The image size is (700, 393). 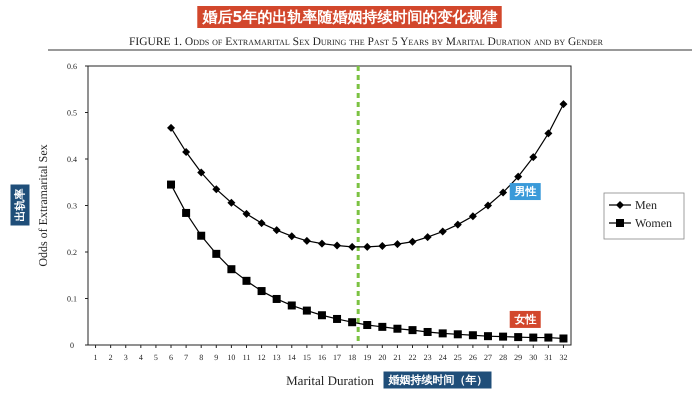 I want to click on x-tick-label: 23, so click(x=428, y=357).